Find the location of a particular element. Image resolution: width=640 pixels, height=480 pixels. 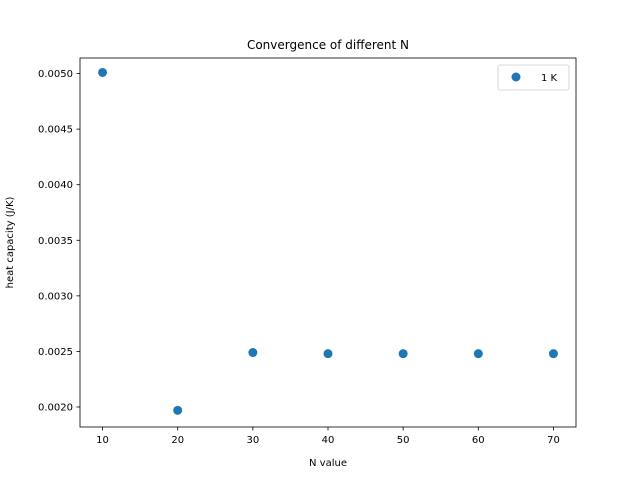

y-tick-label: 0.0030 is located at coordinates (55, 296).